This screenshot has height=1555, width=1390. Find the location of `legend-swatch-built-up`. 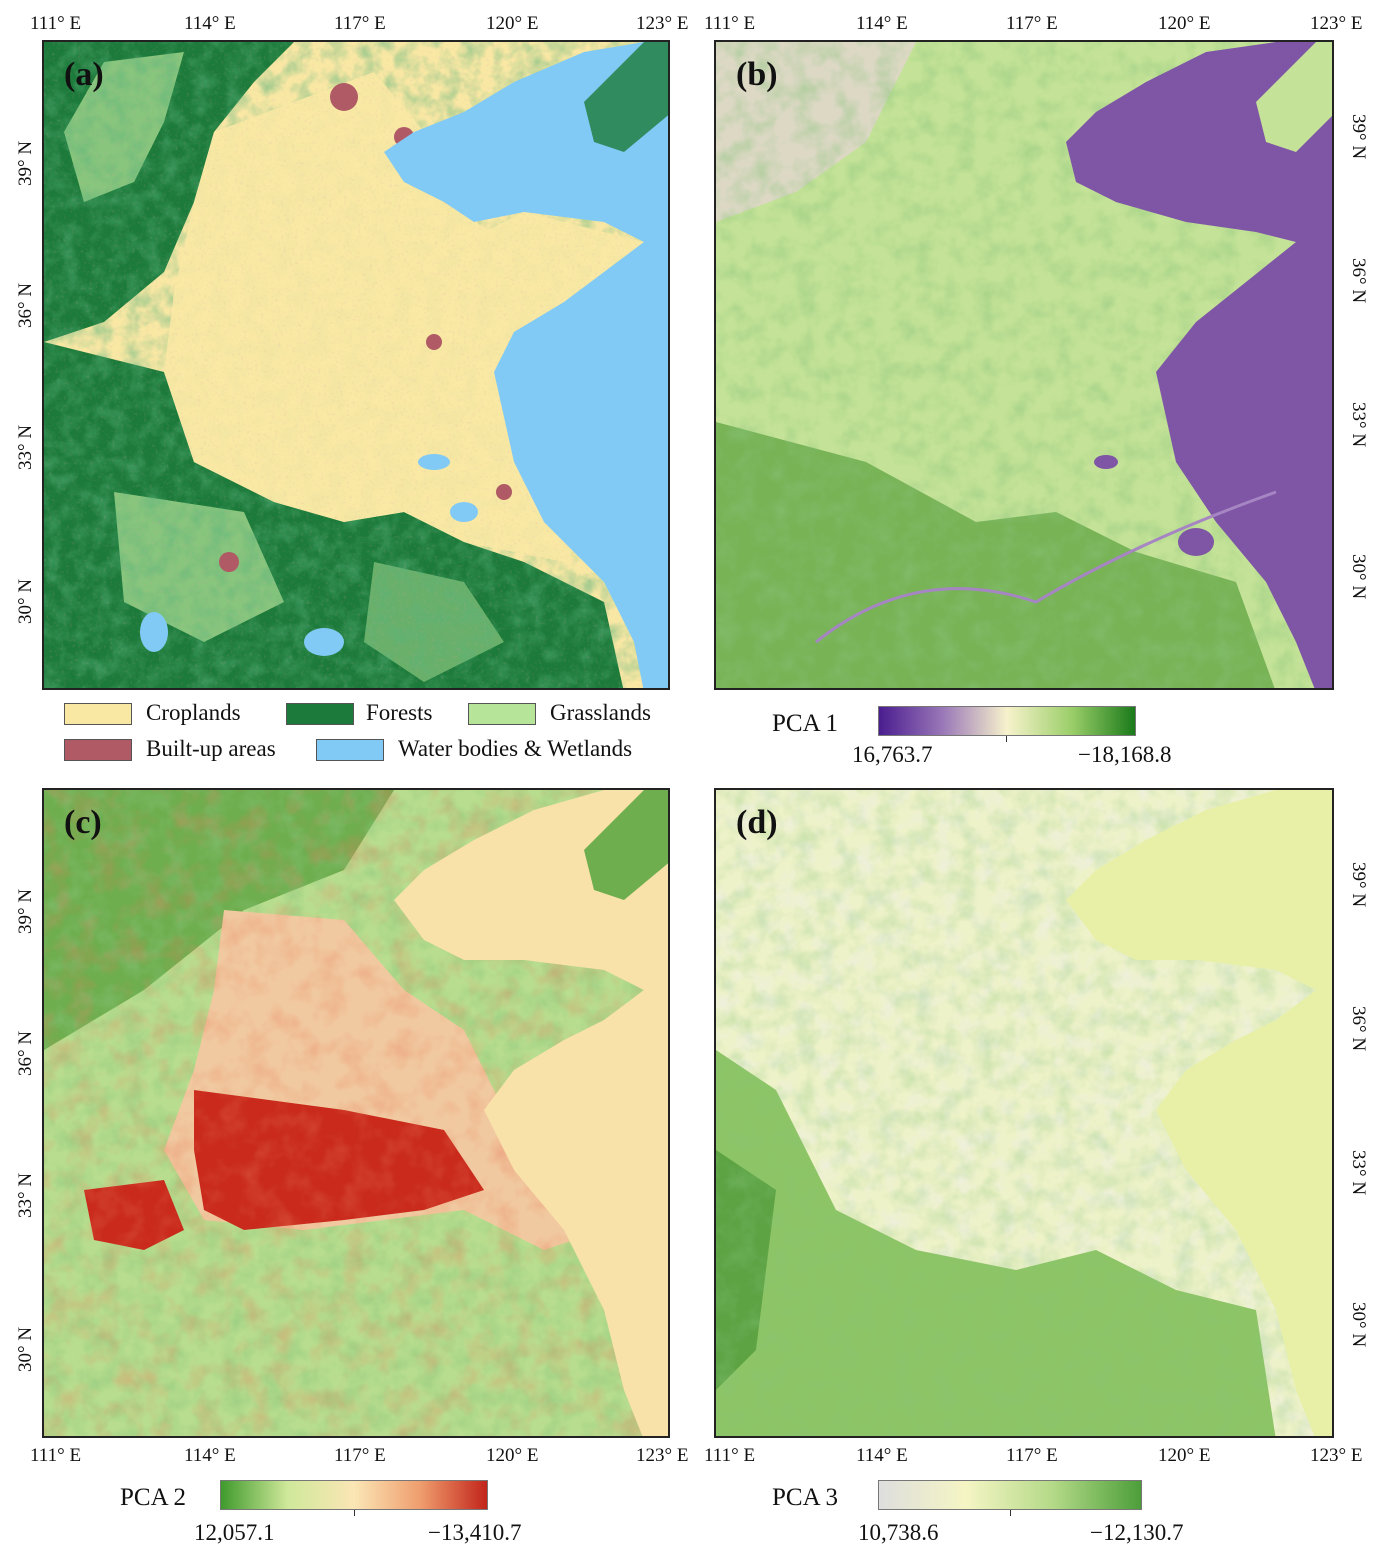

legend-swatch-built-up is located at coordinates (98, 750).